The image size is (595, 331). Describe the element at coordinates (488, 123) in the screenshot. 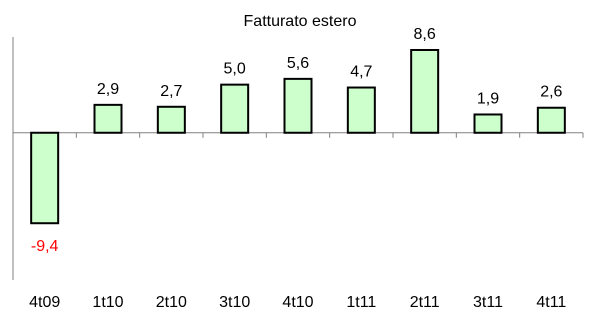

I see `bar-3t11` at that location.